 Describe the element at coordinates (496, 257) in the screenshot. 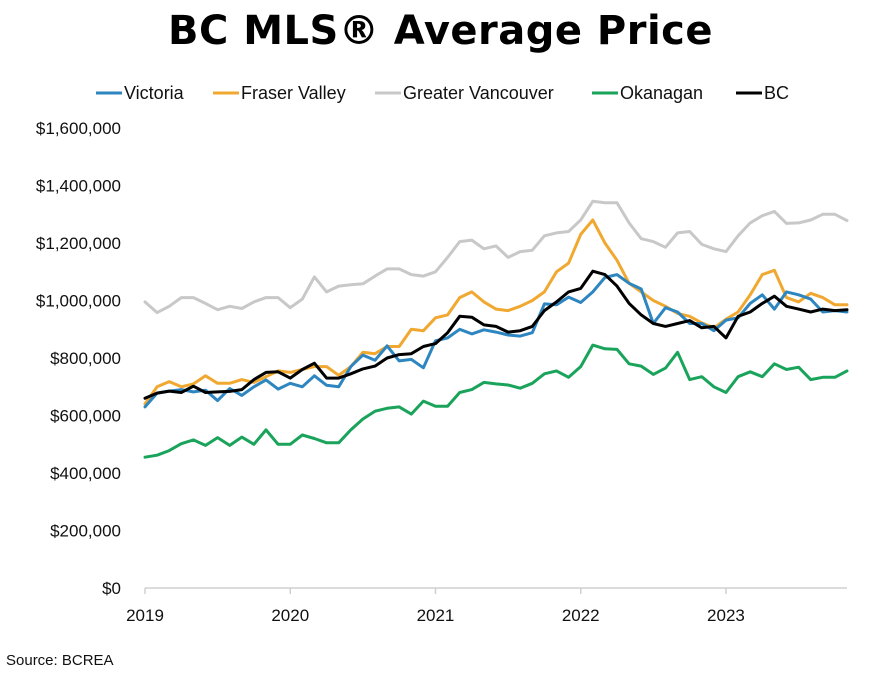

I see `series-line-greater-vancouver` at that location.